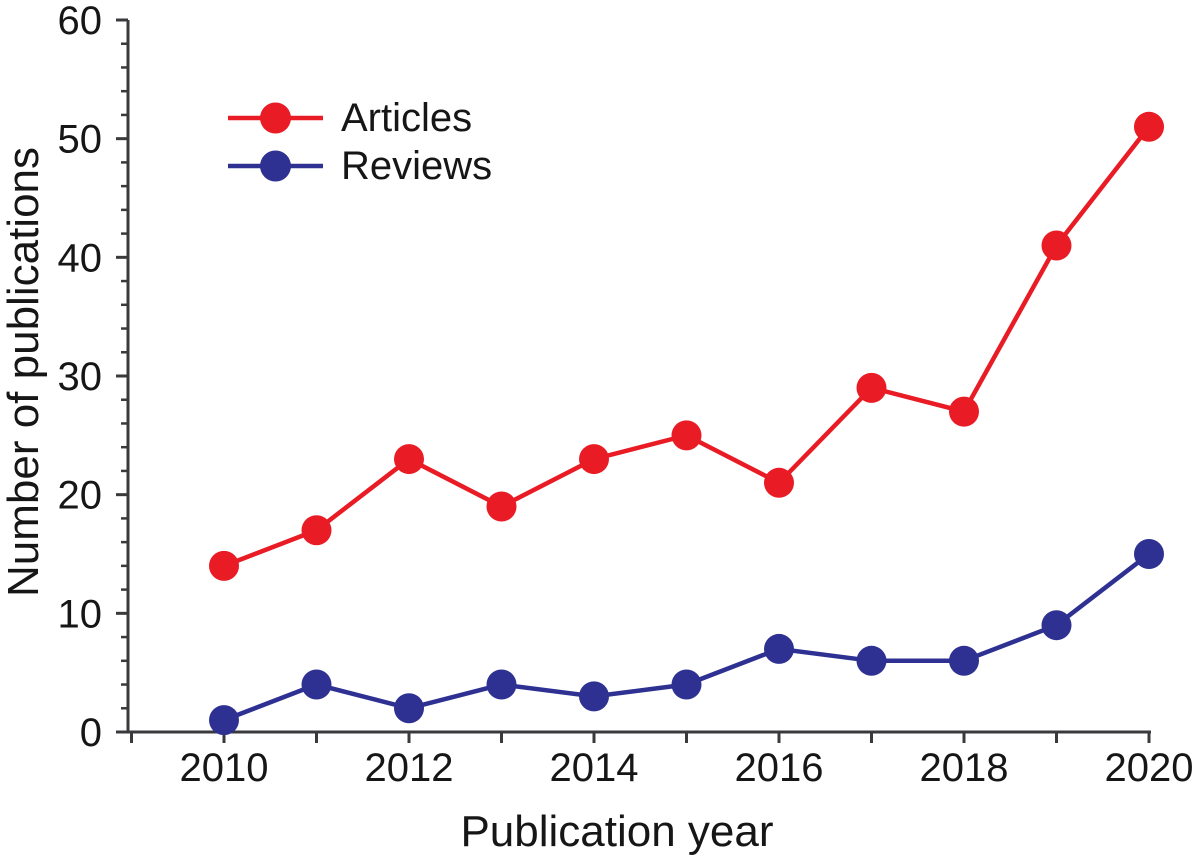  Describe the element at coordinates (80, 496) in the screenshot. I see `y-tick-label: 20` at that location.